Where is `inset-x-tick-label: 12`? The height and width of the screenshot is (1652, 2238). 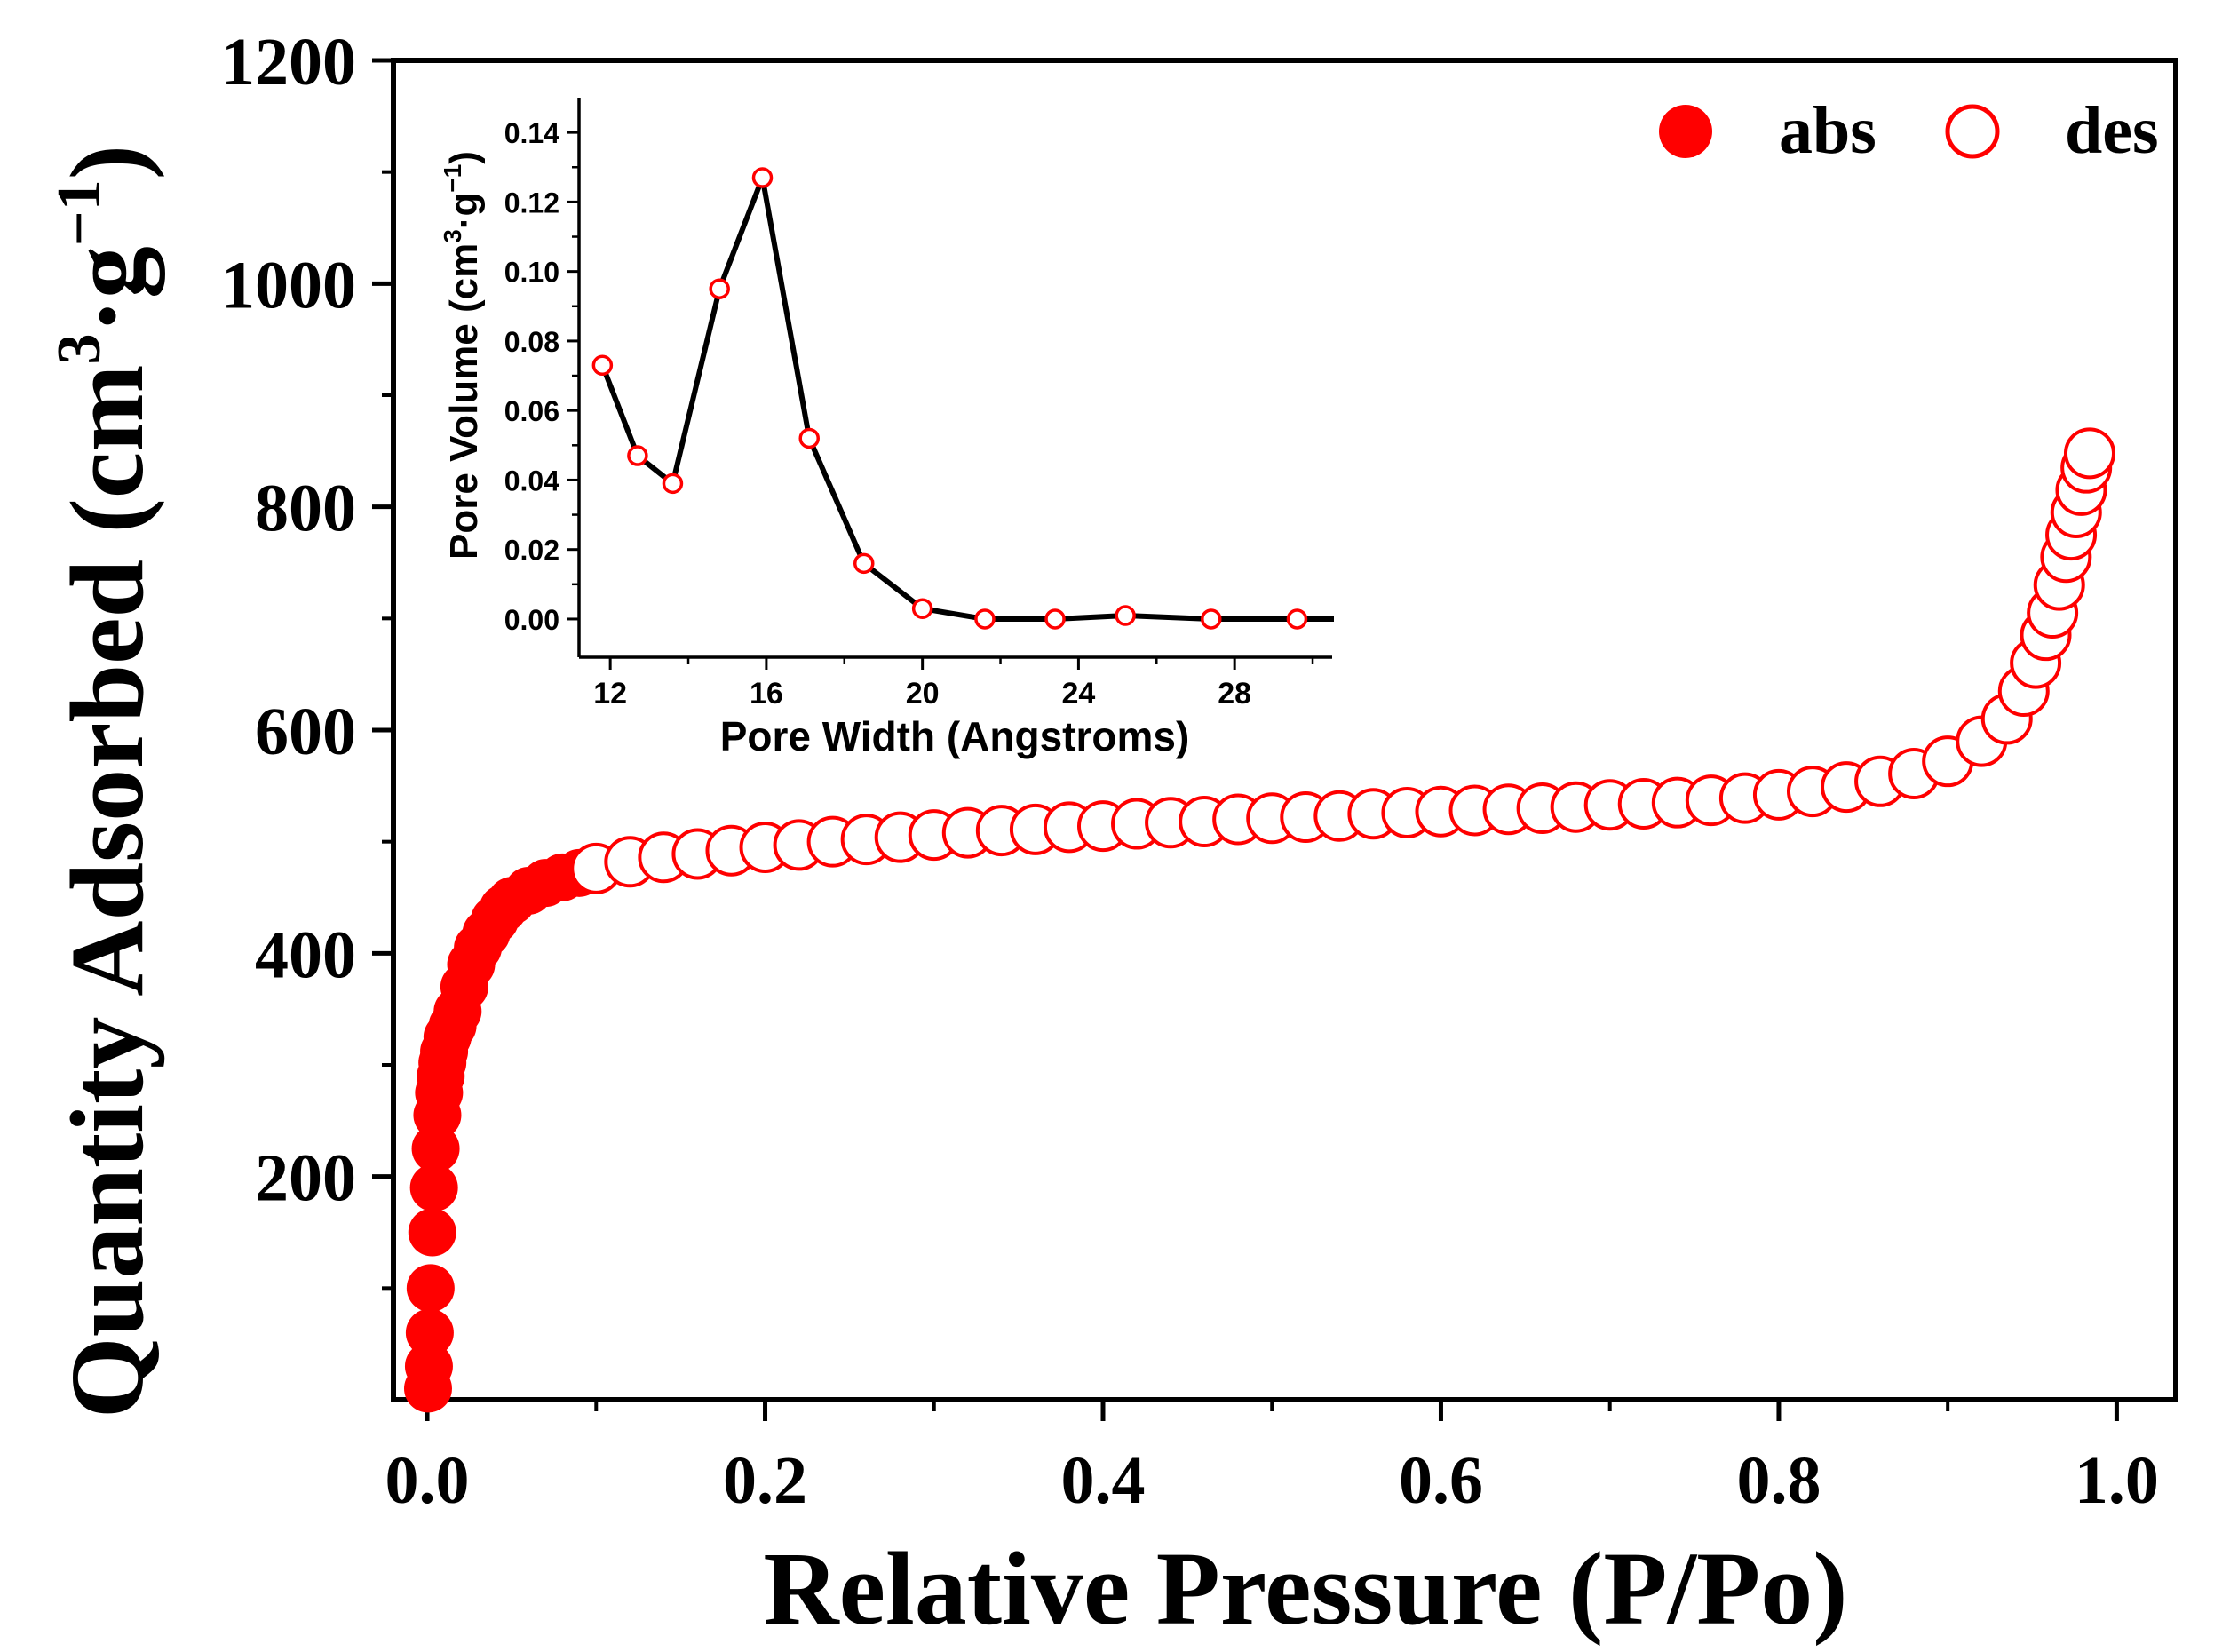 inset-x-tick-label: 12 is located at coordinates (610, 694).